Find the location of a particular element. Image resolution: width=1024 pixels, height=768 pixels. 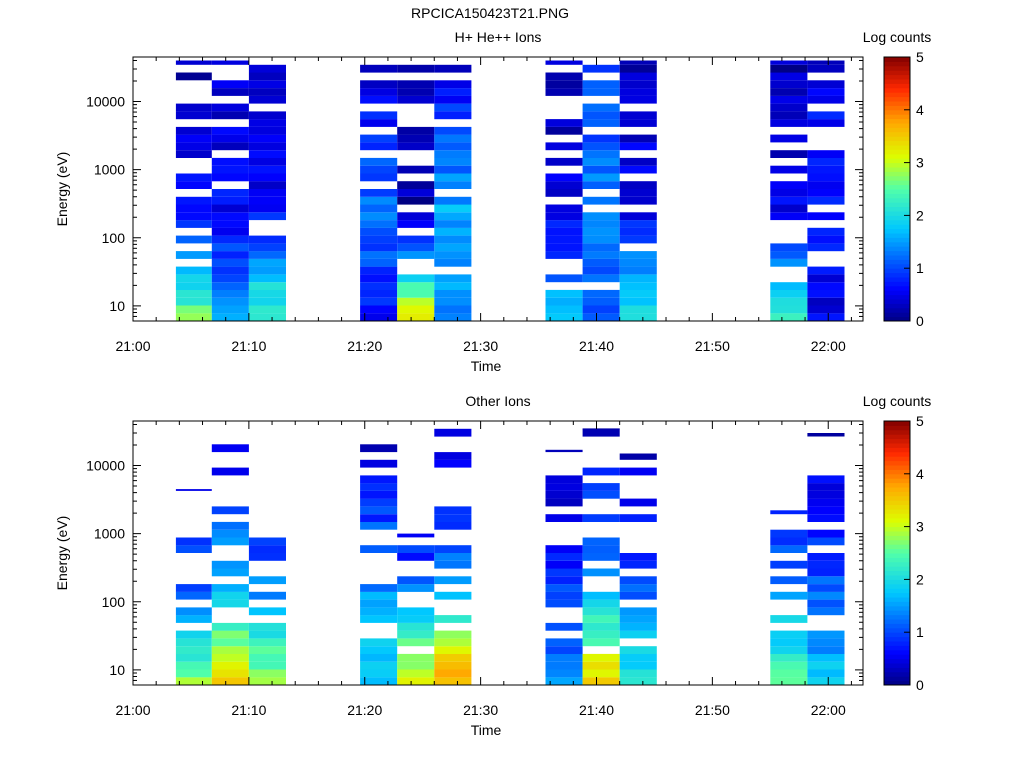

x-tick-label: 21:00 is located at coordinates (132, 710).